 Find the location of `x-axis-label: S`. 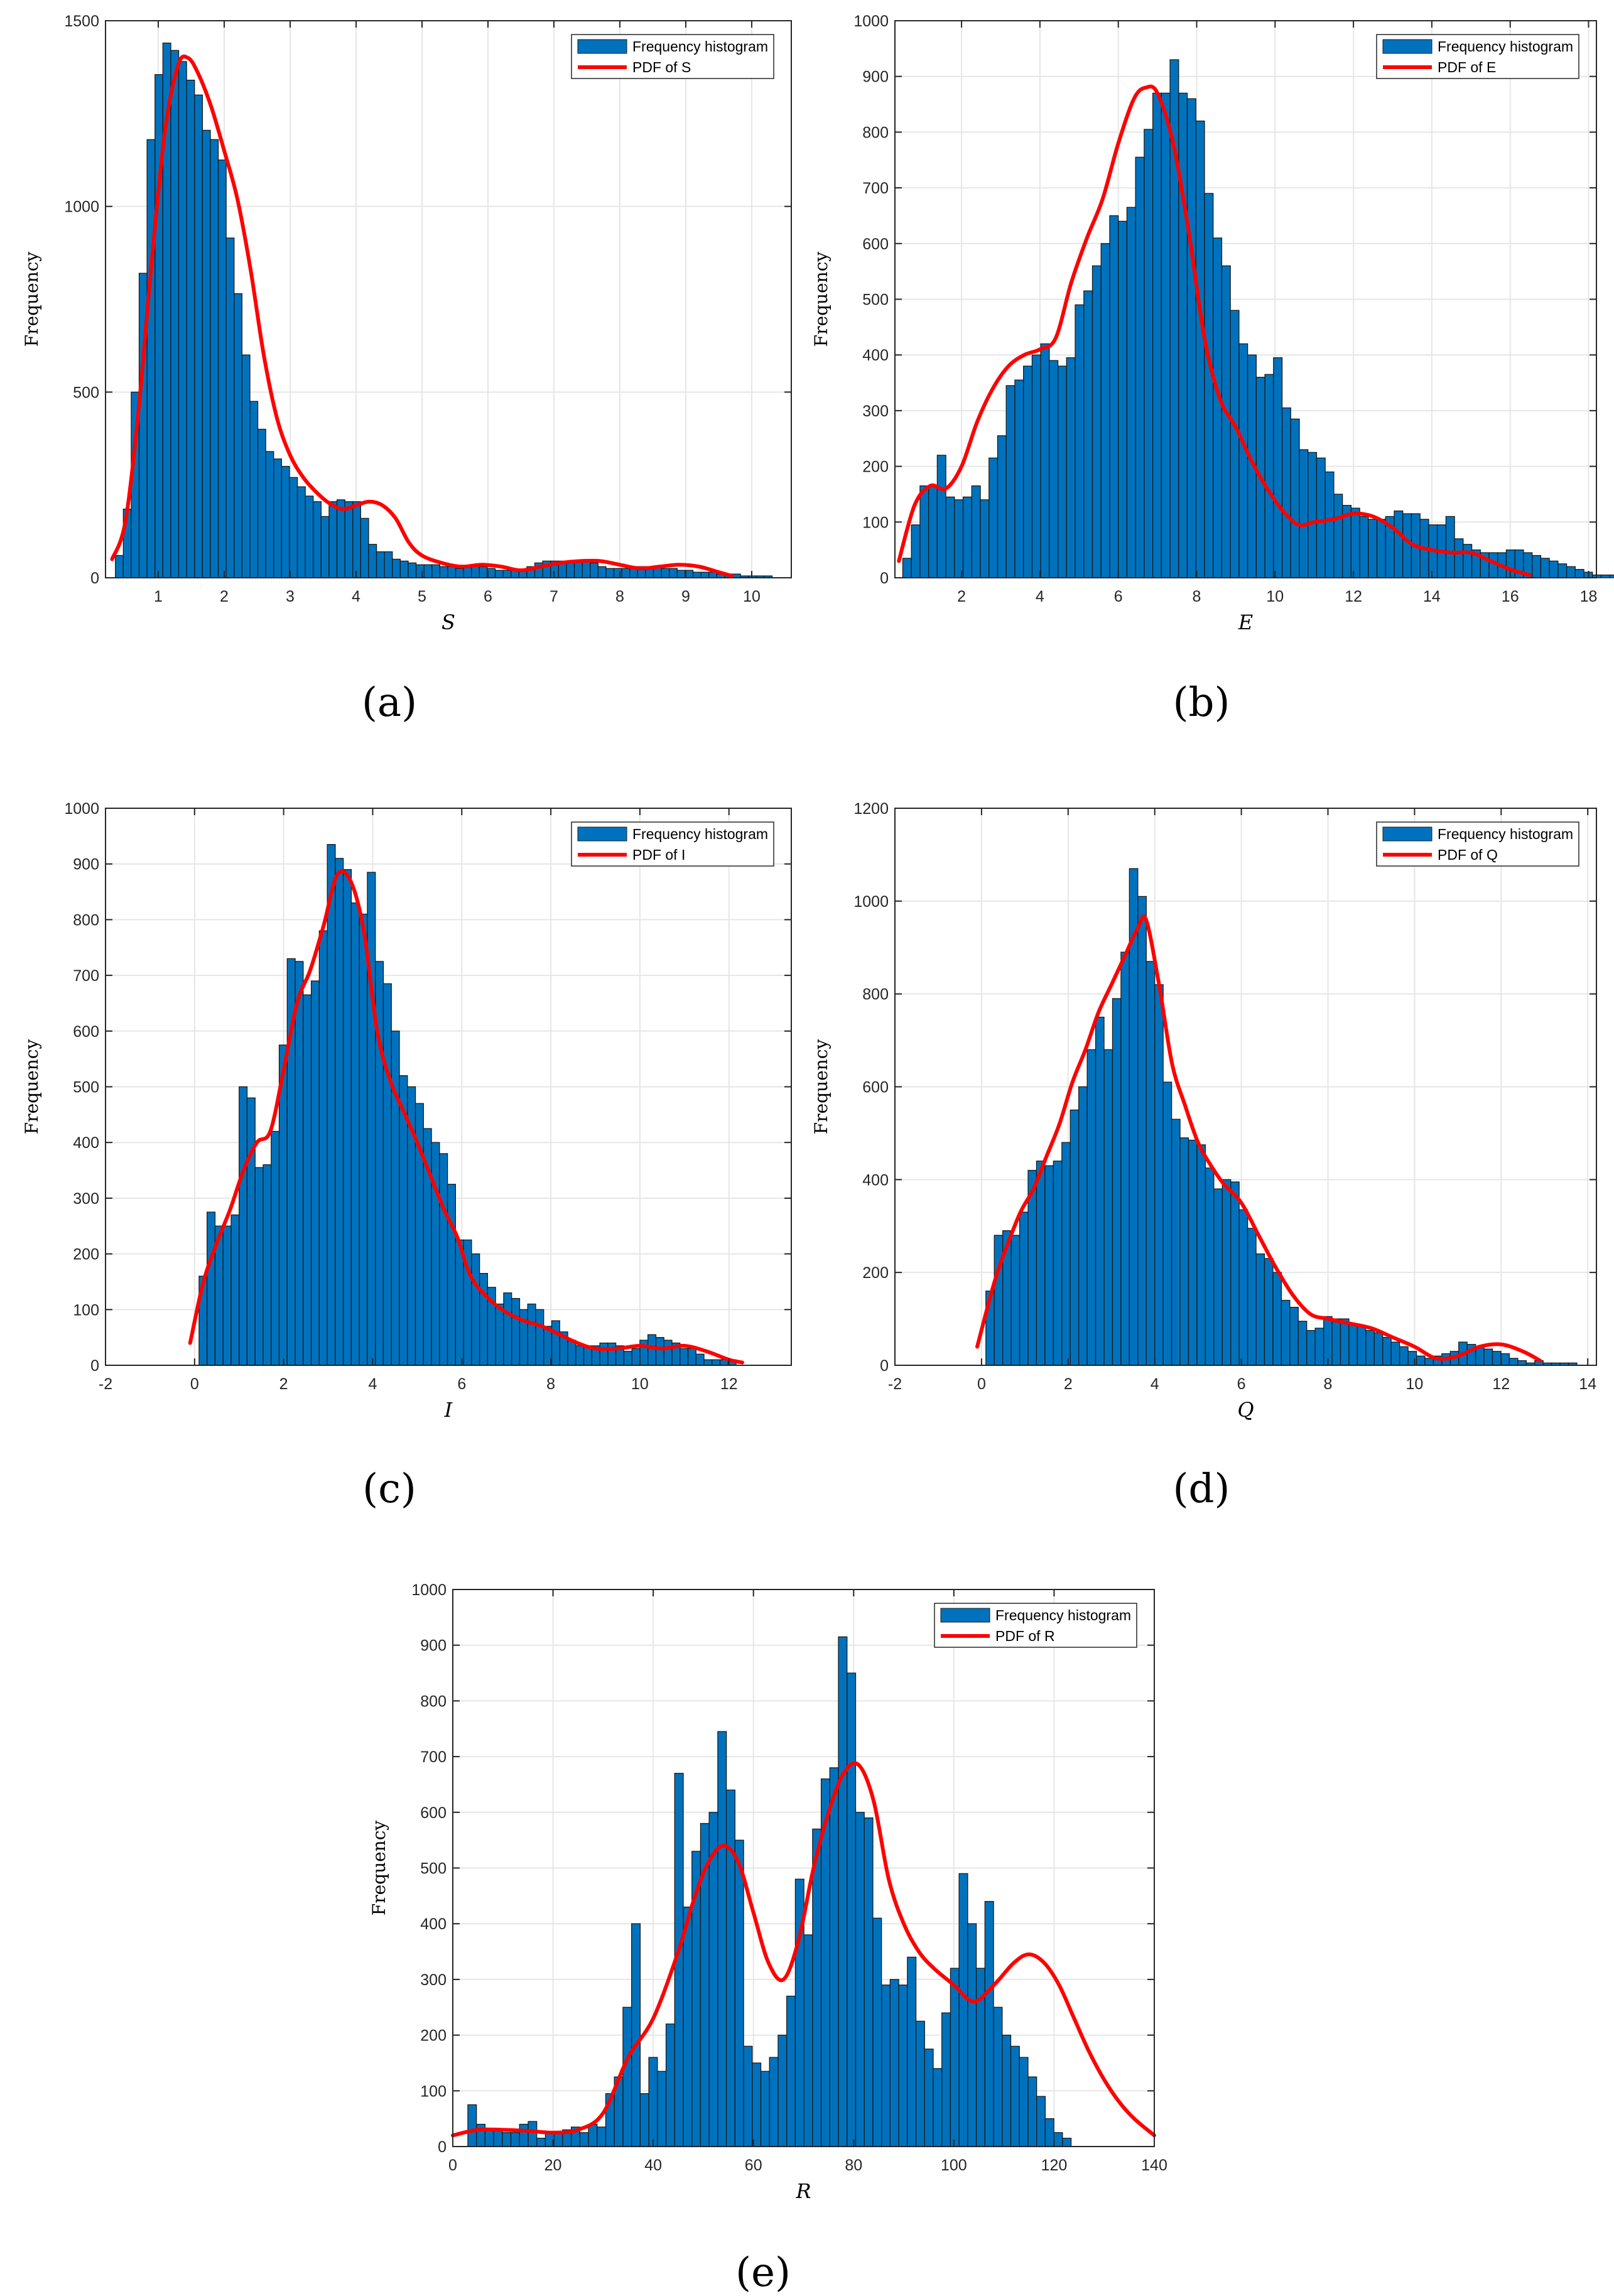

x-axis-label: S is located at coordinates (448, 622).